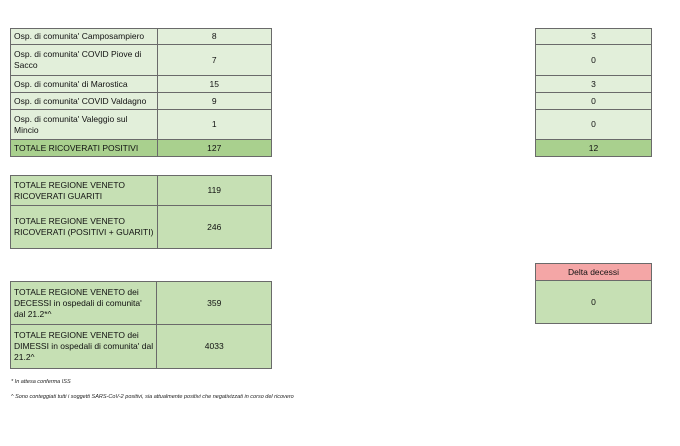 The image size is (680, 446). I want to click on row-label: Osp. di comunita' di Marostica, so click(84, 84).